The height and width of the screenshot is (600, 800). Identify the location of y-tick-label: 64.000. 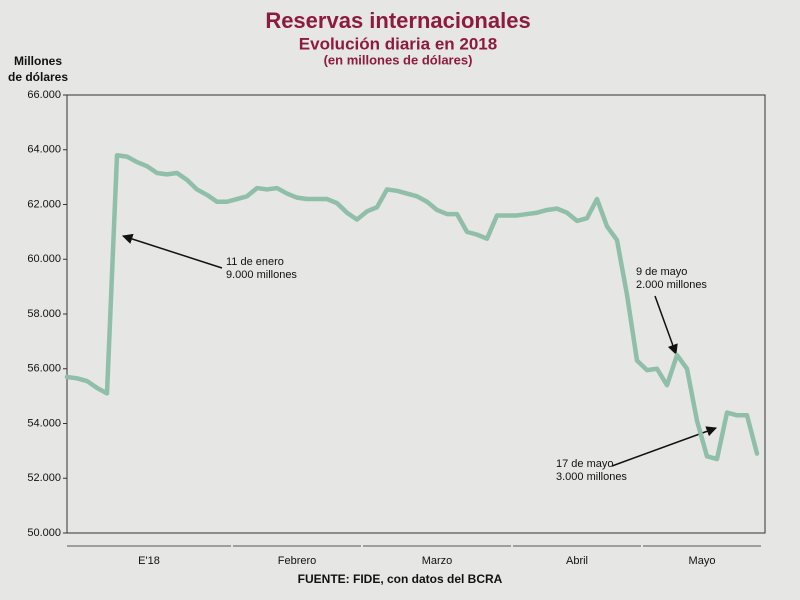
(44, 150).